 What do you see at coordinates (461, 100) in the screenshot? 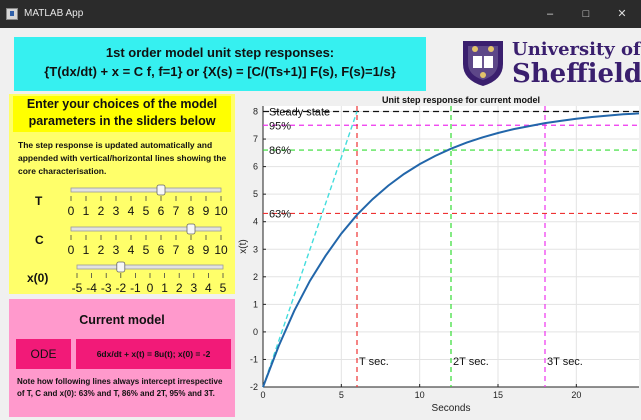
I see `chart-title: Unit step response for current model` at bounding box center [461, 100].